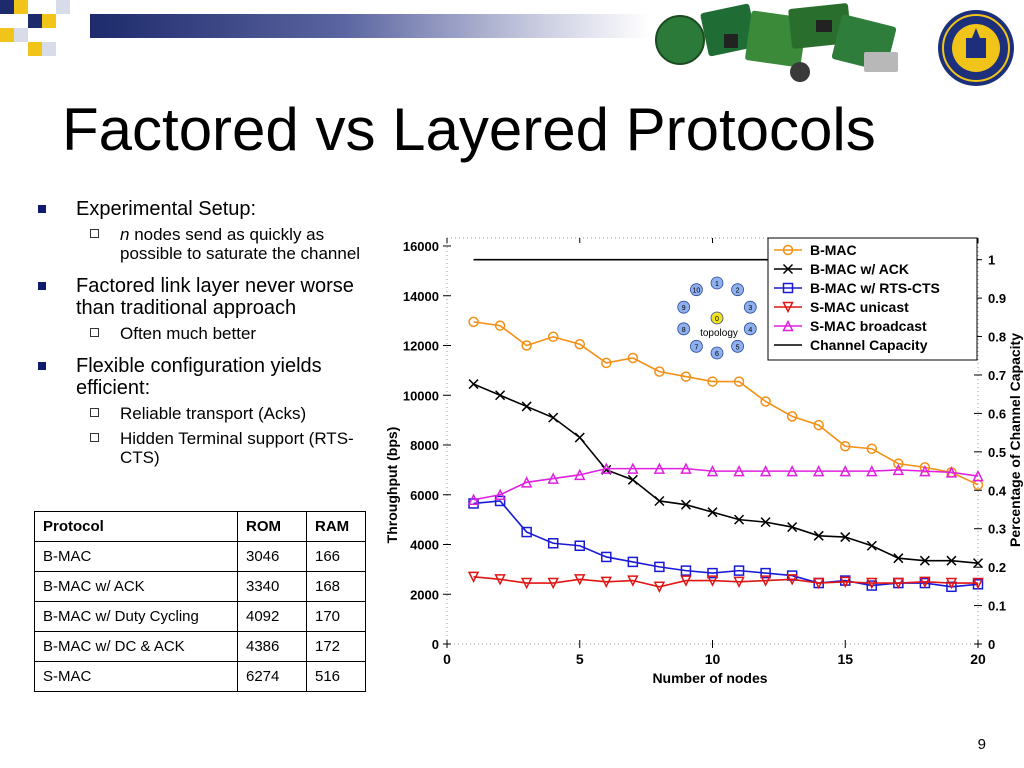 The image size is (1024, 768). Describe the element at coordinates (421, 346) in the screenshot. I see `y-tick-label: 12000` at that location.